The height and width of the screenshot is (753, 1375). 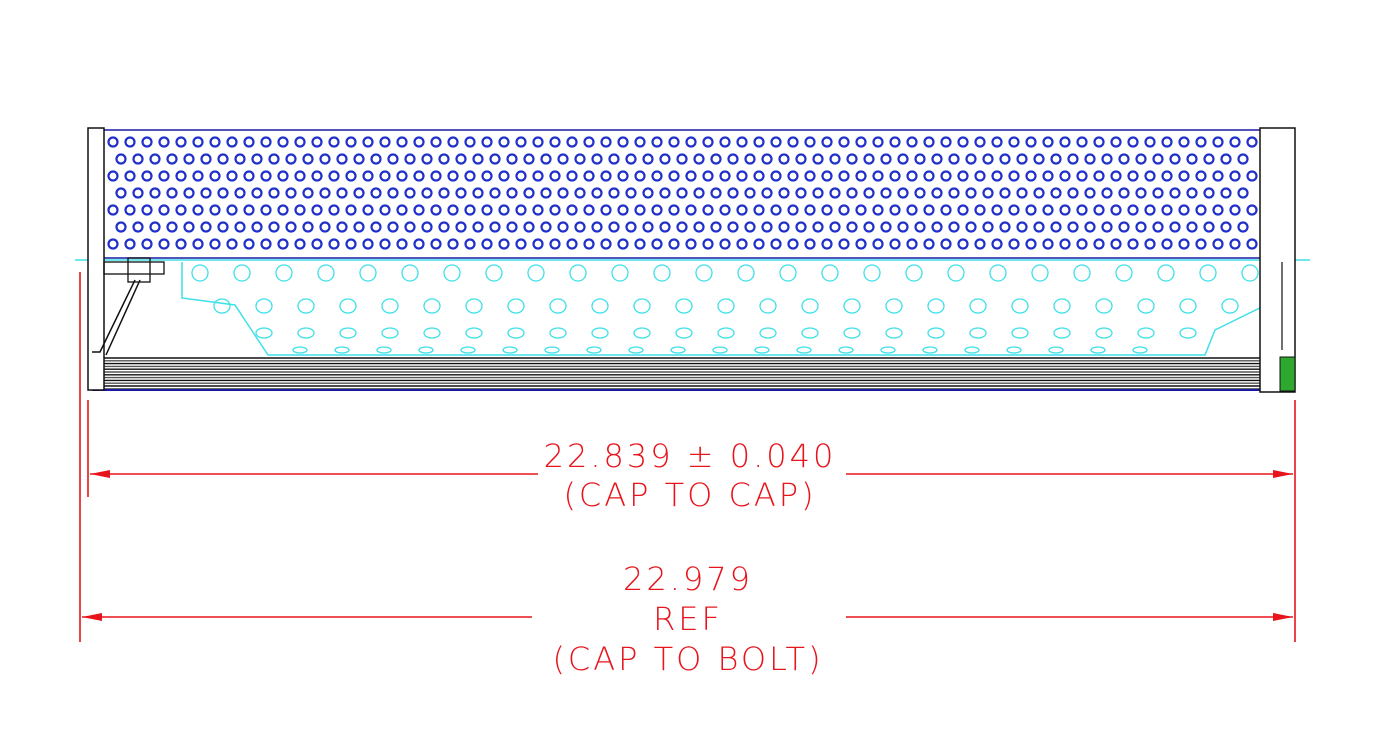 I want to click on outer-tube, so click(x=682, y=194).